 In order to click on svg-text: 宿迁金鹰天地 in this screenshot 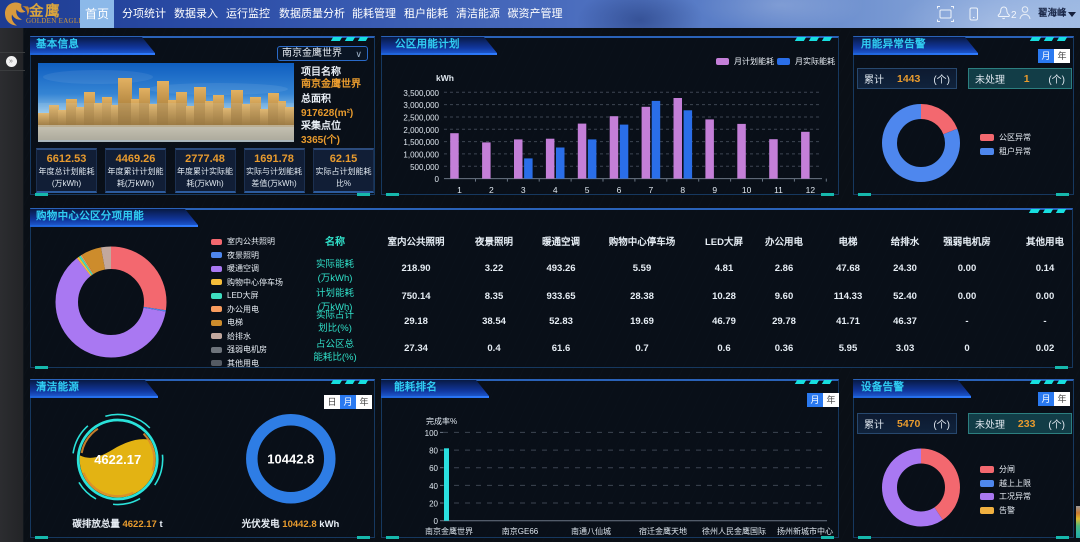, I will do `click(663, 531)`.